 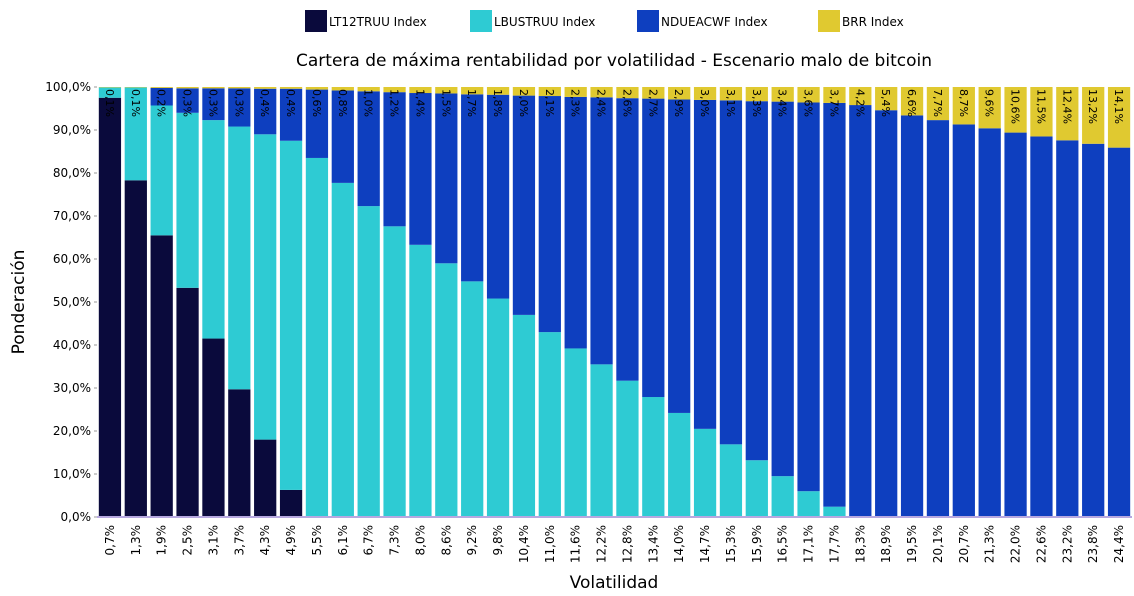 I want to click on x-tick-label: 21,3%, so click(x=990, y=544).